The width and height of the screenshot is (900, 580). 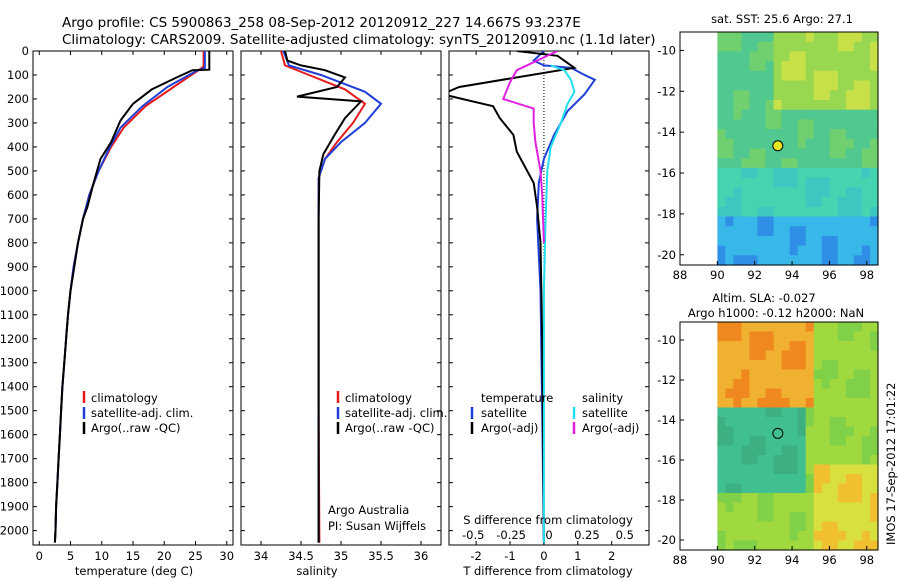 What do you see at coordinates (132, 297) in the screenshot?
I see `series-line-argo-raw-qc-` at bounding box center [132, 297].